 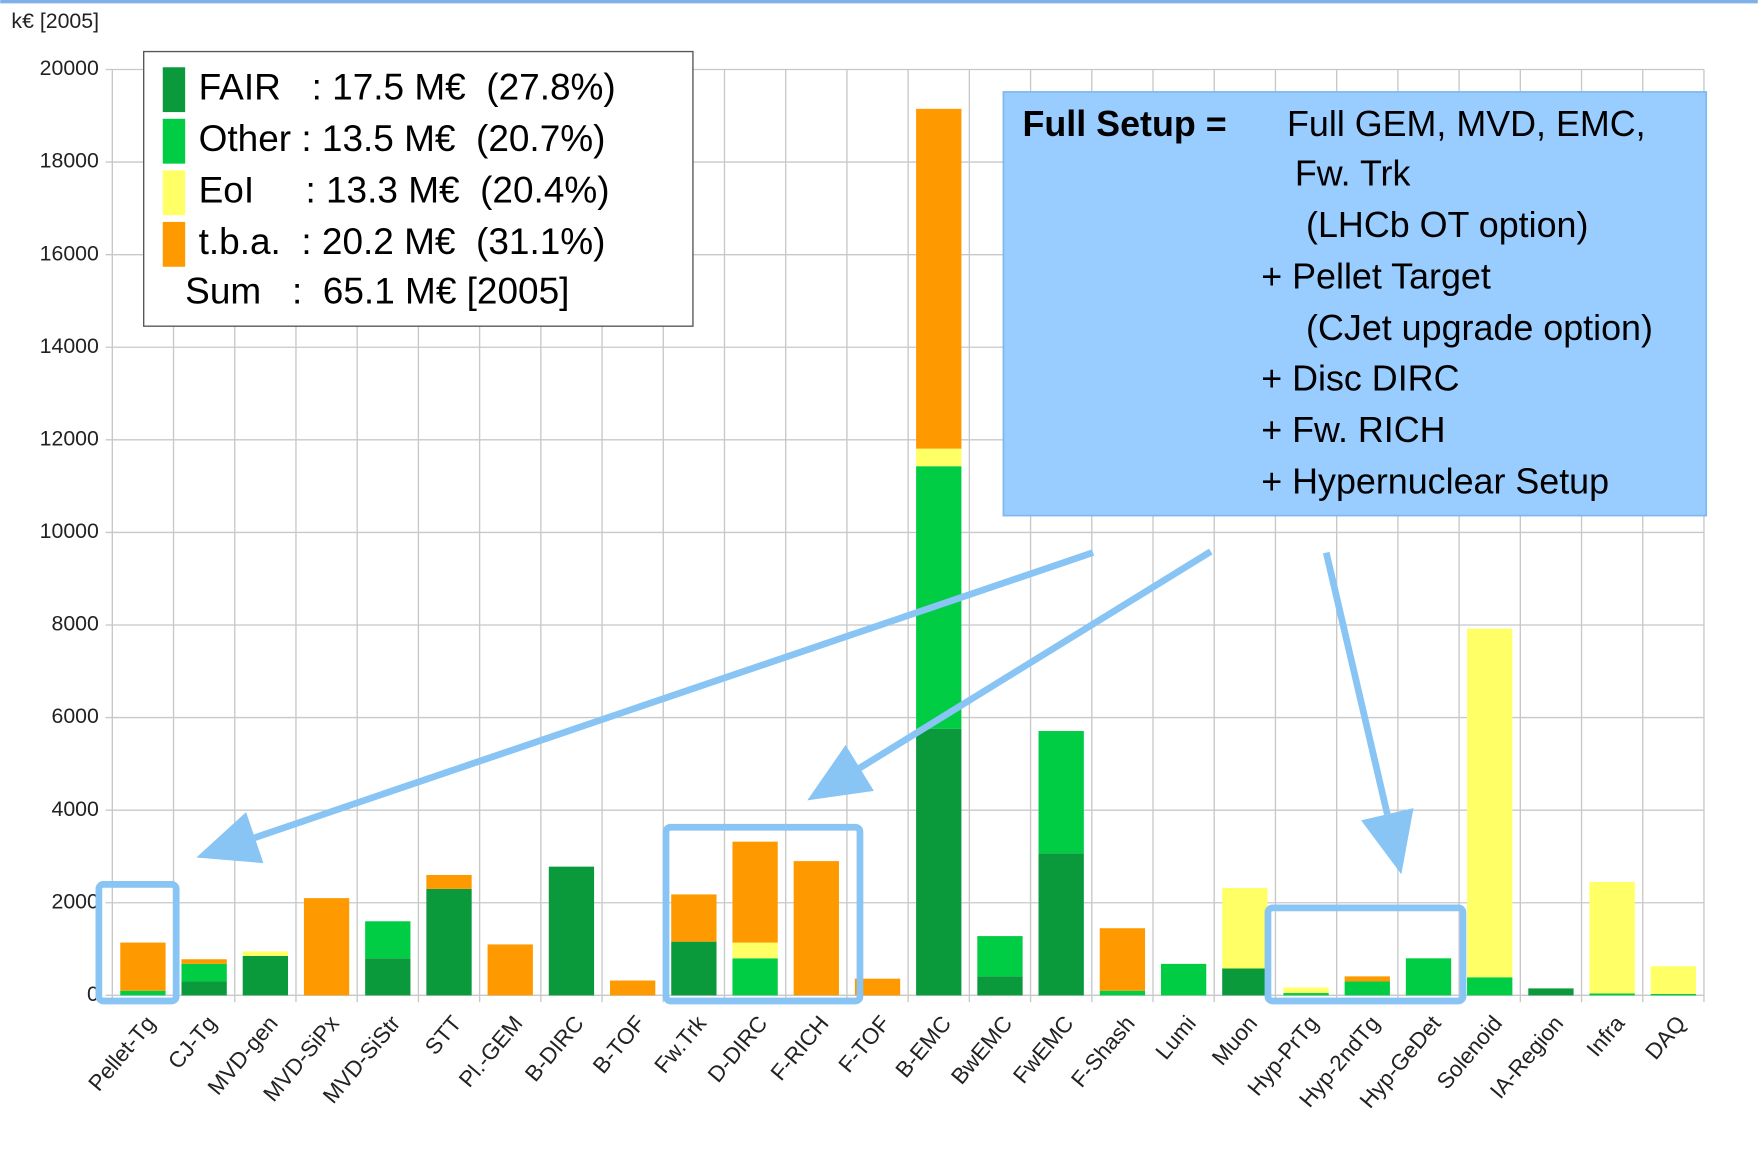 I want to click on annotation-line: + Pellet Target, so click(x=1376, y=277).